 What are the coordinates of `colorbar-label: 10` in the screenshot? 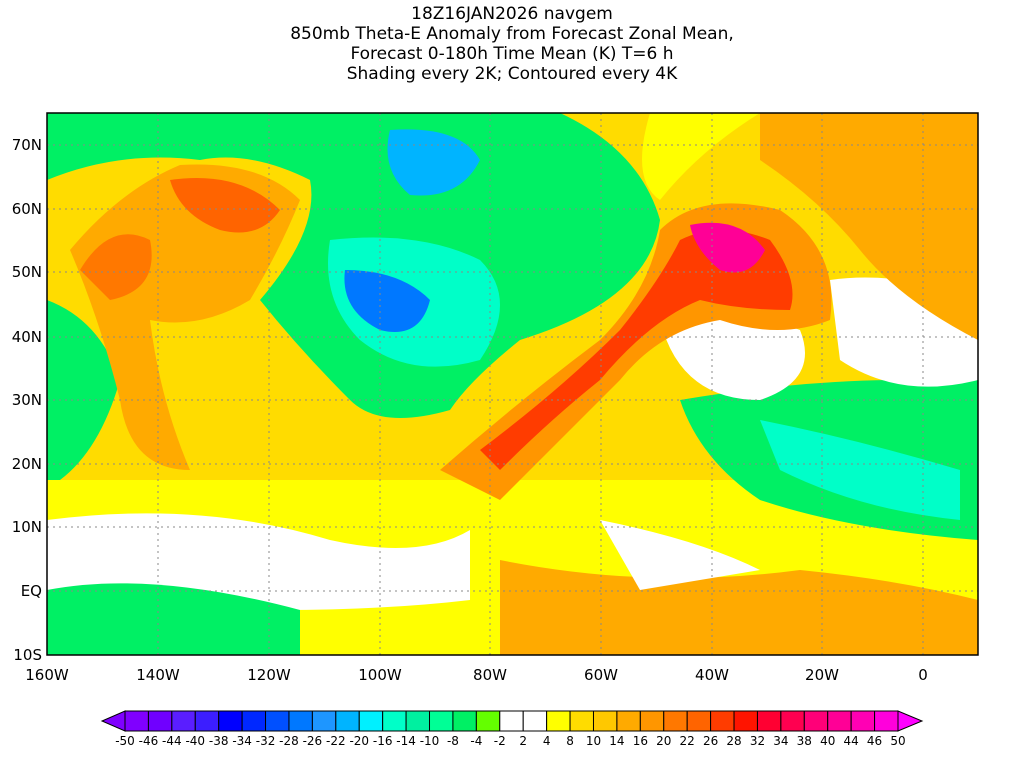 It's located at (593, 741).